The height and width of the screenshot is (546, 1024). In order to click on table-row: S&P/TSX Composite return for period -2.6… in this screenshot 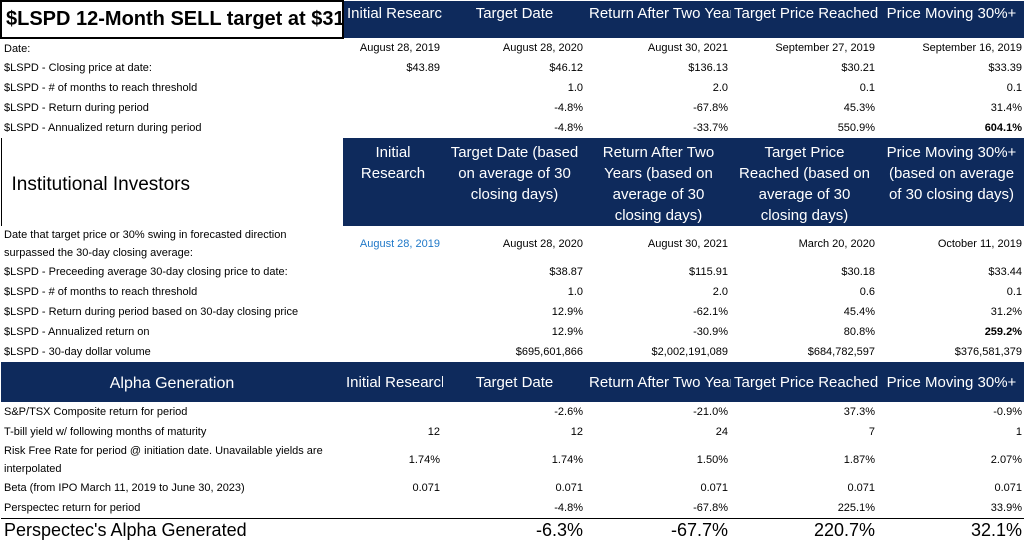, I will do `click(512, 412)`.